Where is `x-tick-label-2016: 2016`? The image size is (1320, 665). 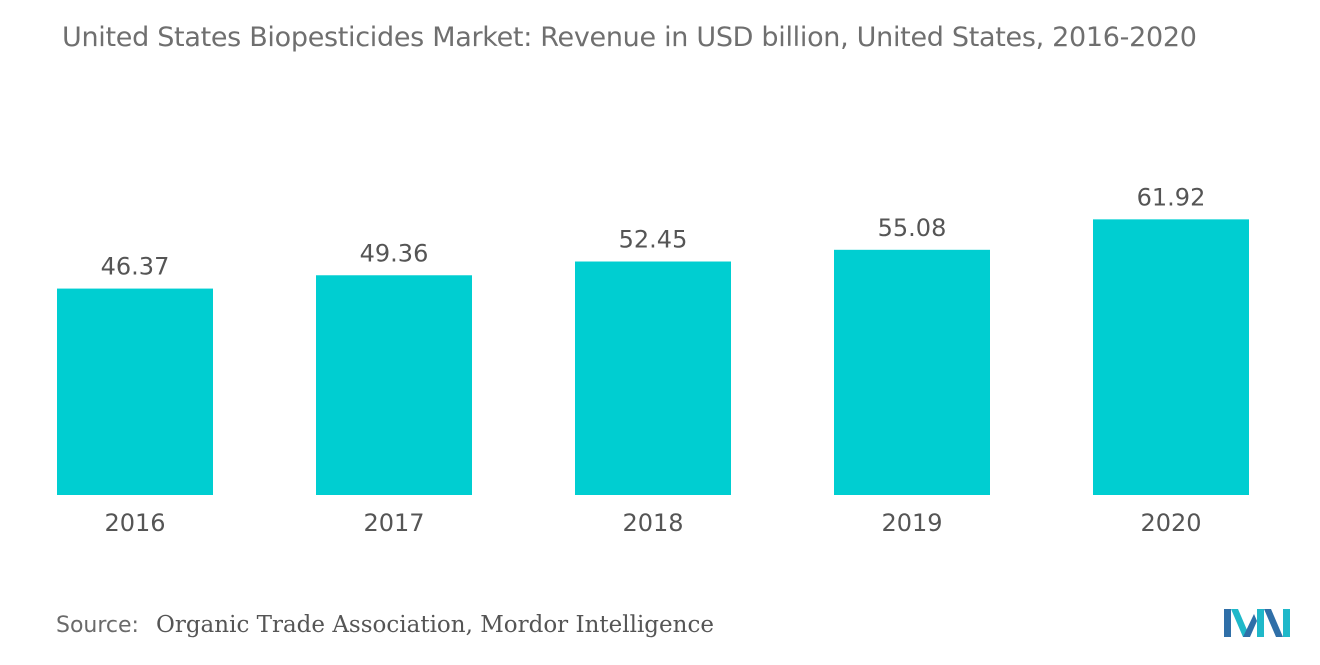
x-tick-label-2016: 2016 is located at coordinates (134, 523).